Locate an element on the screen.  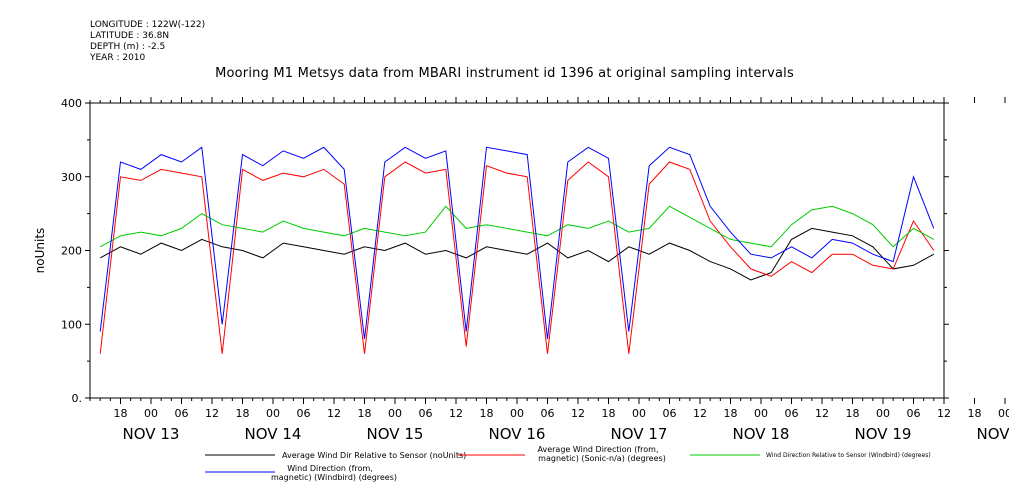
y-tick-label: 400 is located at coordinates (71, 103).